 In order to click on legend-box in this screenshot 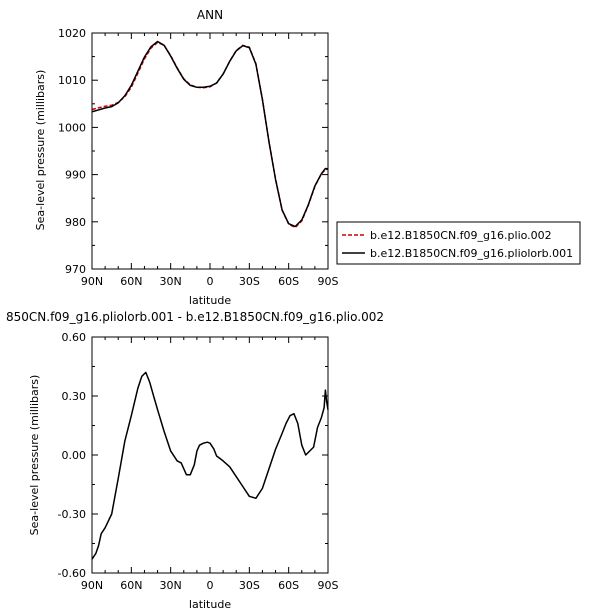, I will do `click(458, 243)`.